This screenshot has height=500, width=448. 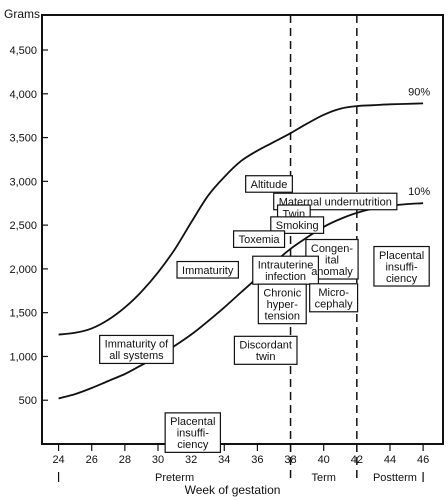 What do you see at coordinates (334, 305) in the screenshot?
I see `annotation-text: cephaly` at bounding box center [334, 305].